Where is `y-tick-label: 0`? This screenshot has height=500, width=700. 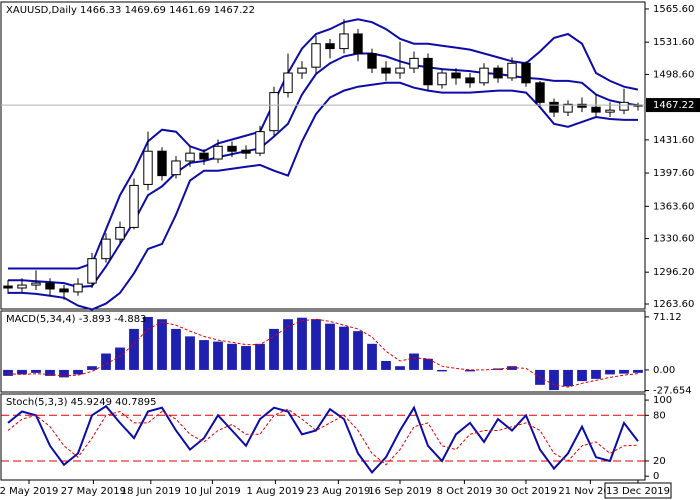
y-tick-label: 0 is located at coordinates (656, 476).